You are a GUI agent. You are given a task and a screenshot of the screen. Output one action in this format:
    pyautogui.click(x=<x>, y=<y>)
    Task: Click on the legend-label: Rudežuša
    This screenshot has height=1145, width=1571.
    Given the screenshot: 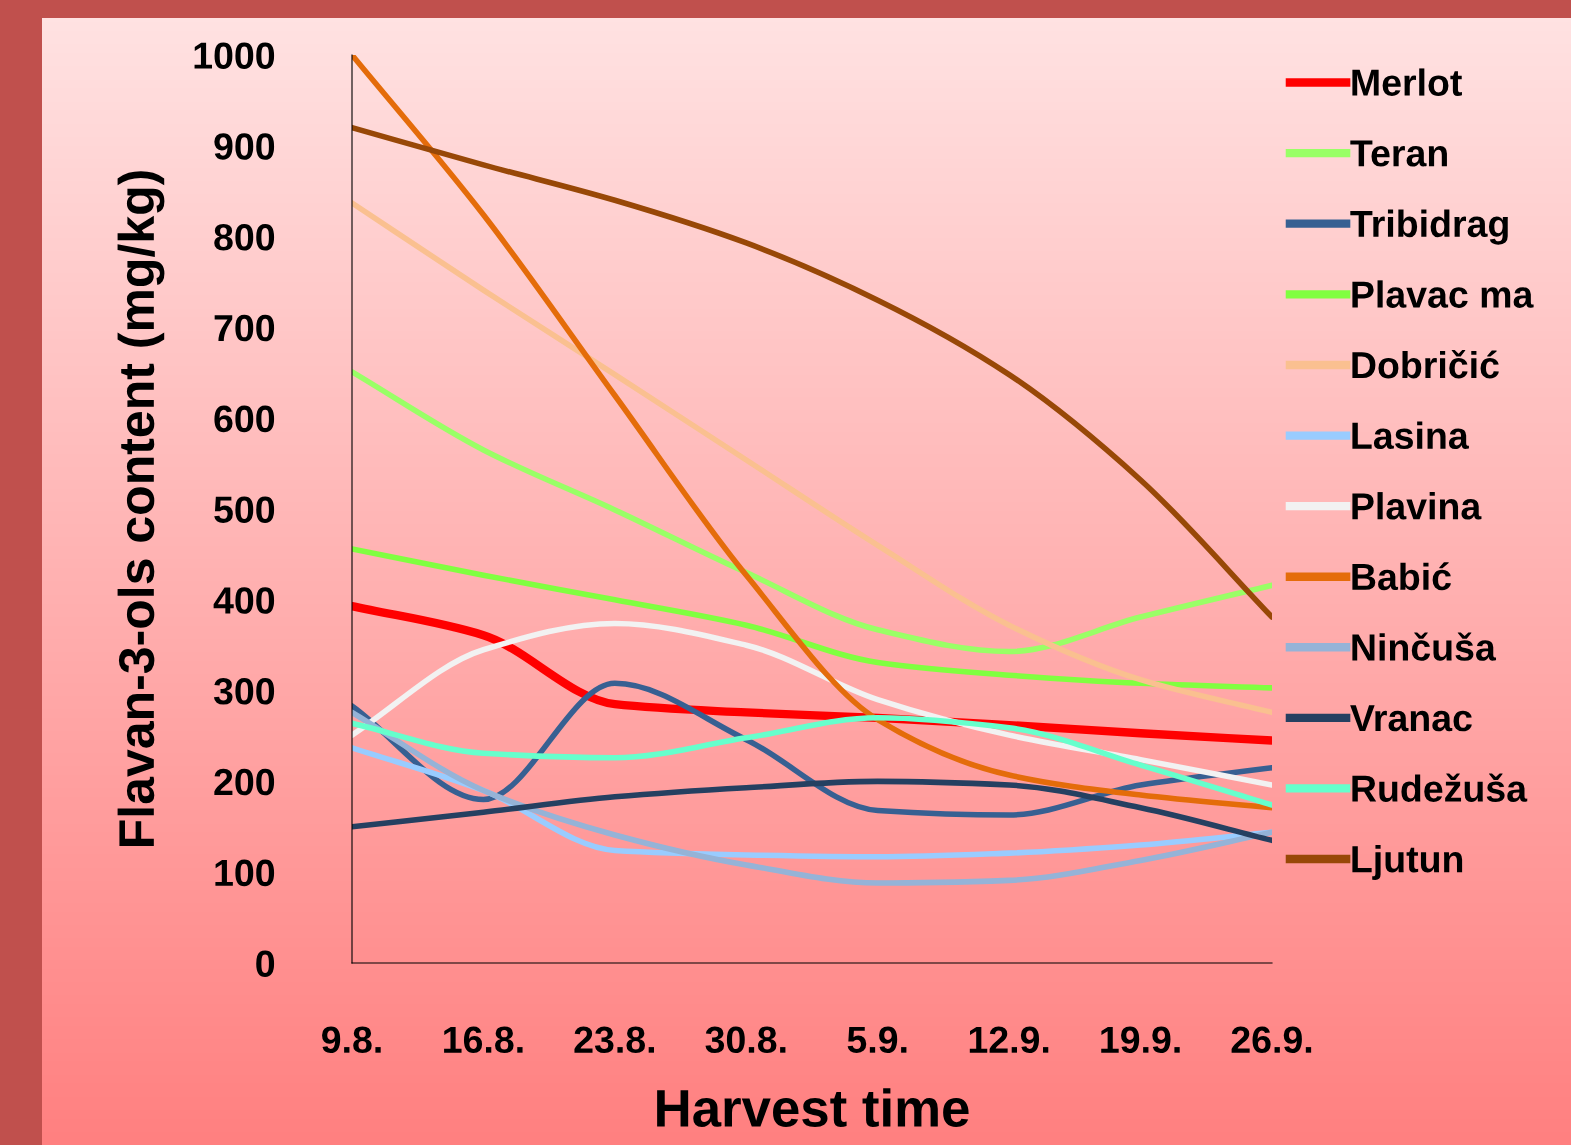 What is the action you would take?
    pyautogui.click(x=1440, y=787)
    